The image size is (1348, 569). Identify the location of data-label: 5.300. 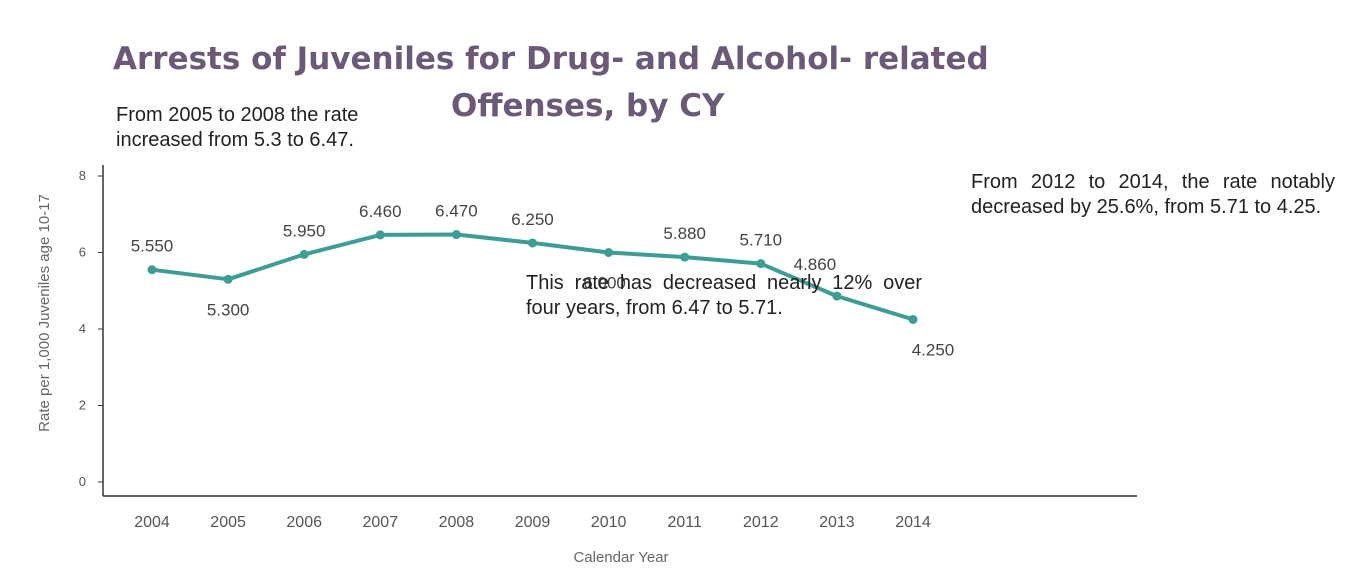
(228, 309).